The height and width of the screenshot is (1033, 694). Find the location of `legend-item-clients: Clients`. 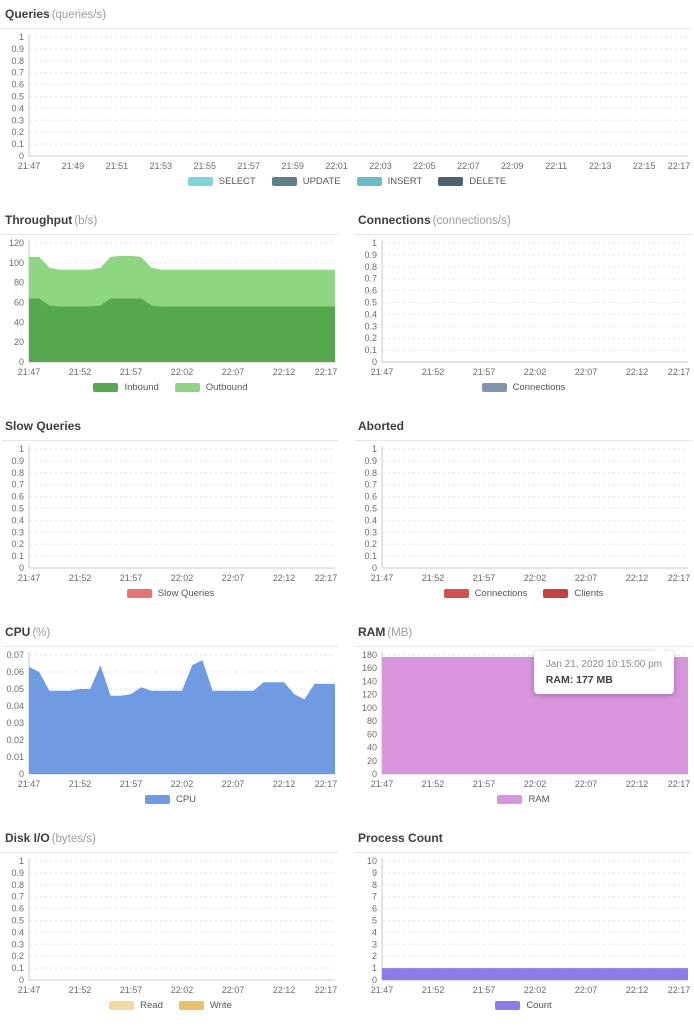

legend-item-clients: Clients is located at coordinates (573, 593).